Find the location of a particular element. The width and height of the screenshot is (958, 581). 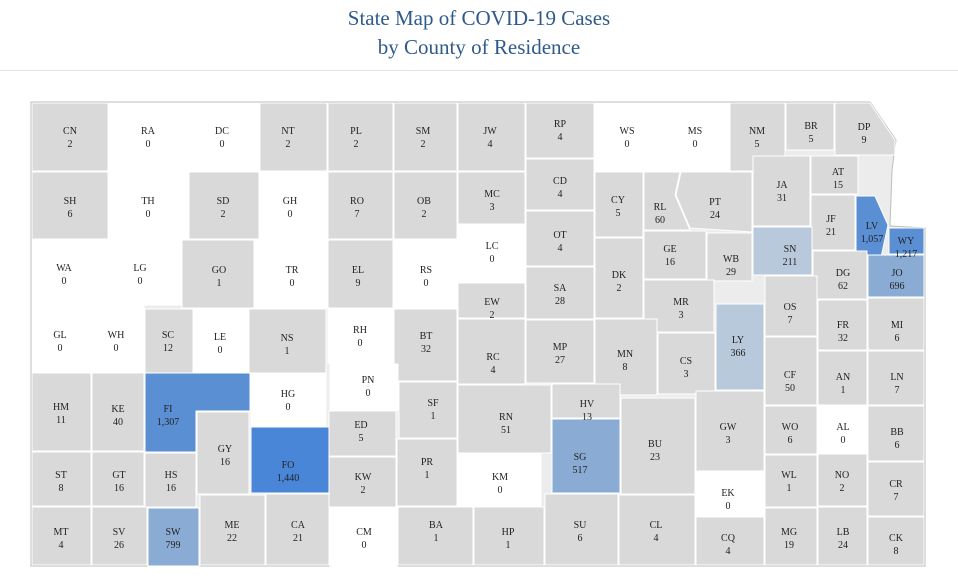

county-mi is located at coordinates (896, 324).